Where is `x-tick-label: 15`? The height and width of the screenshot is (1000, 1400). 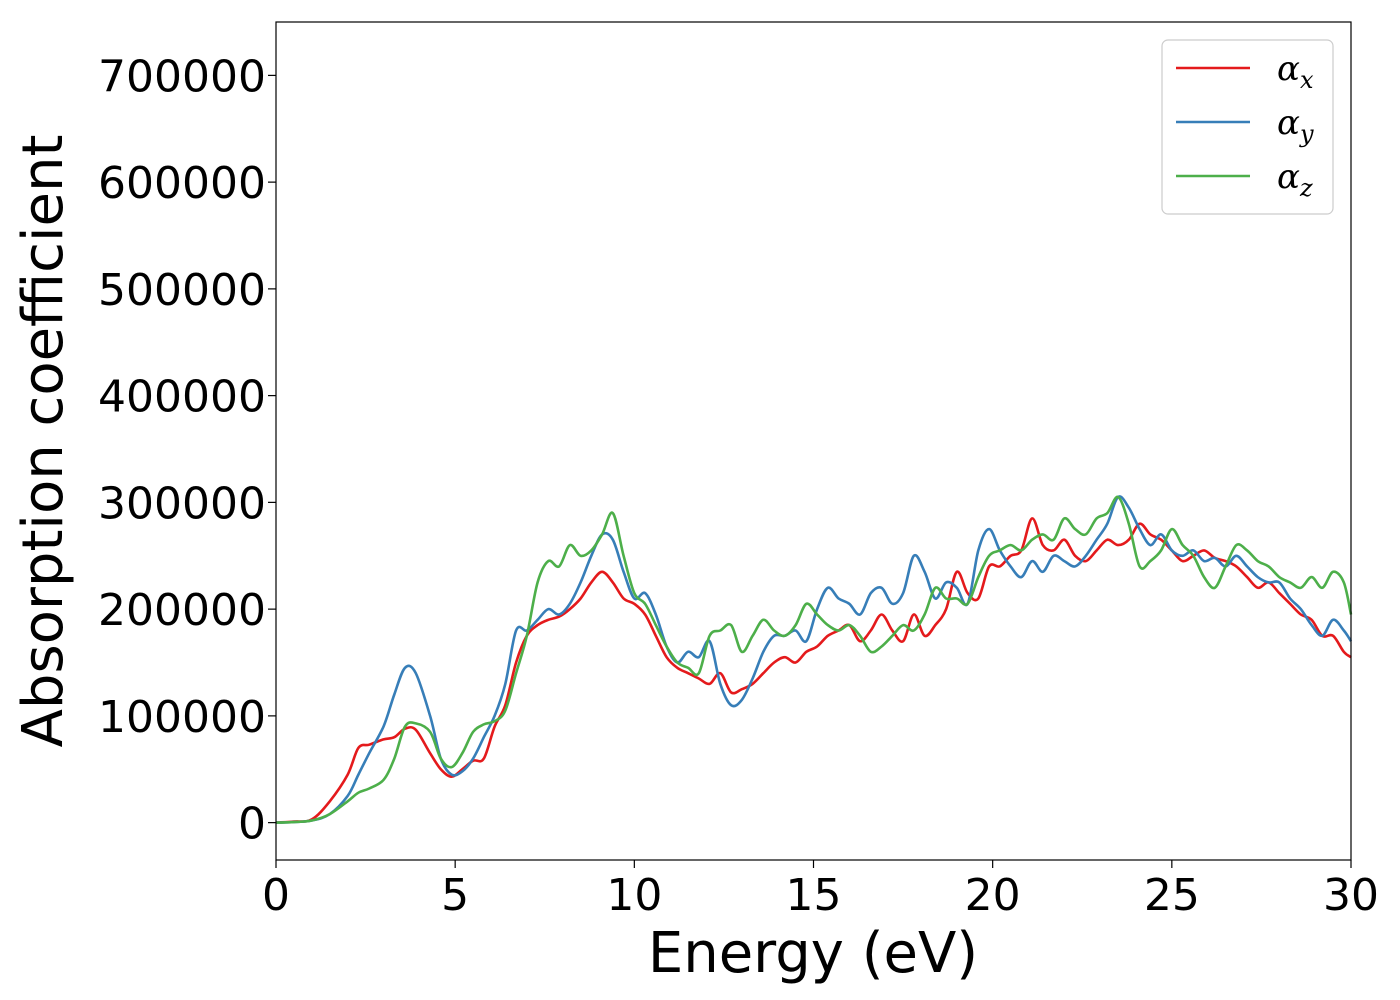 x-tick-label: 15 is located at coordinates (814, 895).